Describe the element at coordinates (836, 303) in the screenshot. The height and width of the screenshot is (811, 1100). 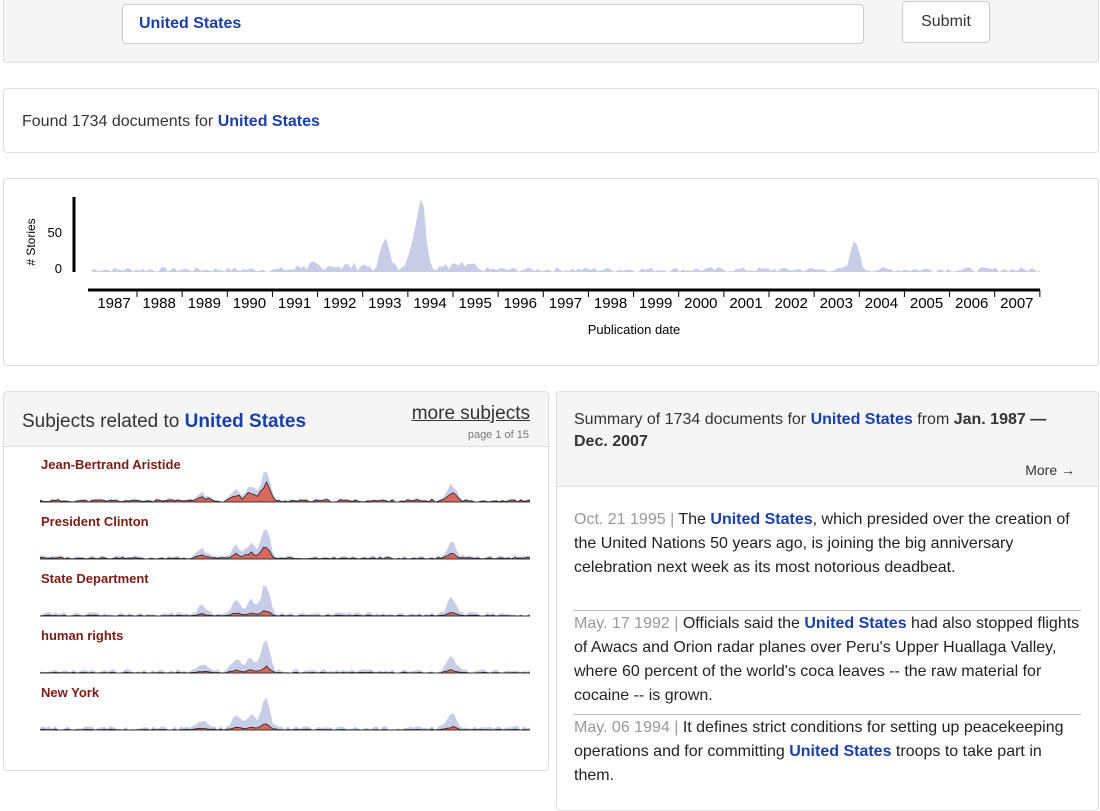
I see `x-tick-label: 2003` at that location.